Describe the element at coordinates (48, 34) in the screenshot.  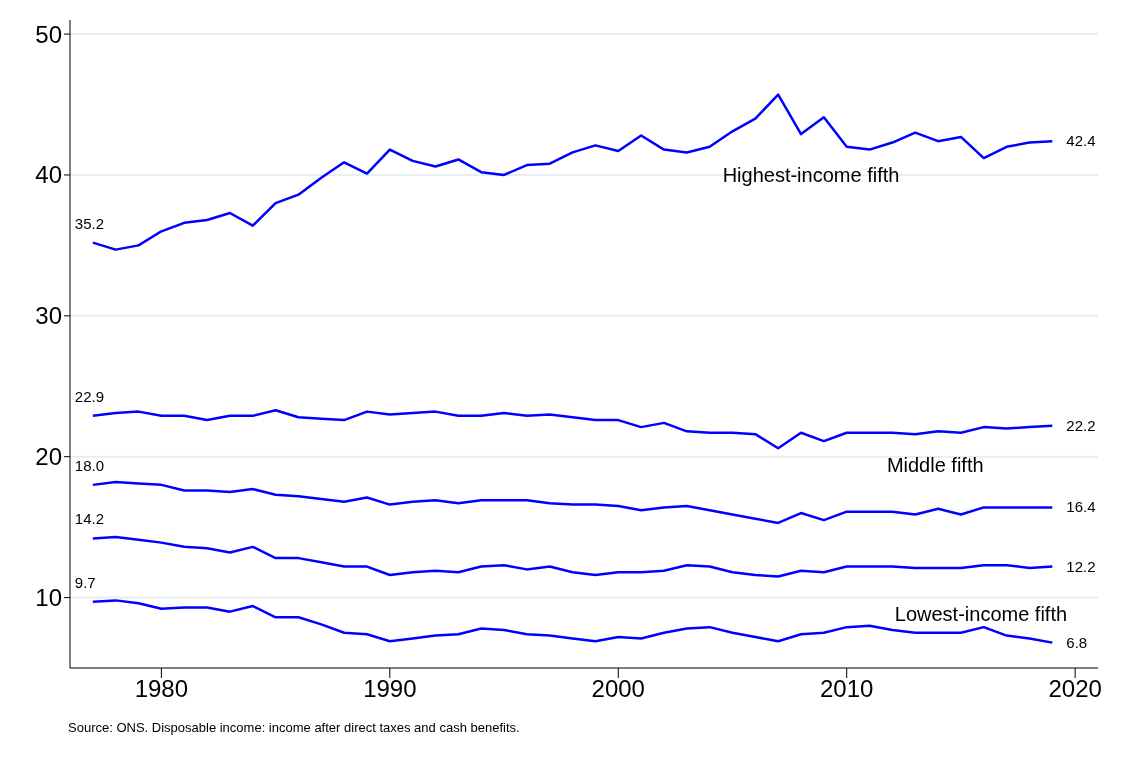
I see `y-tick-label: 50` at that location.